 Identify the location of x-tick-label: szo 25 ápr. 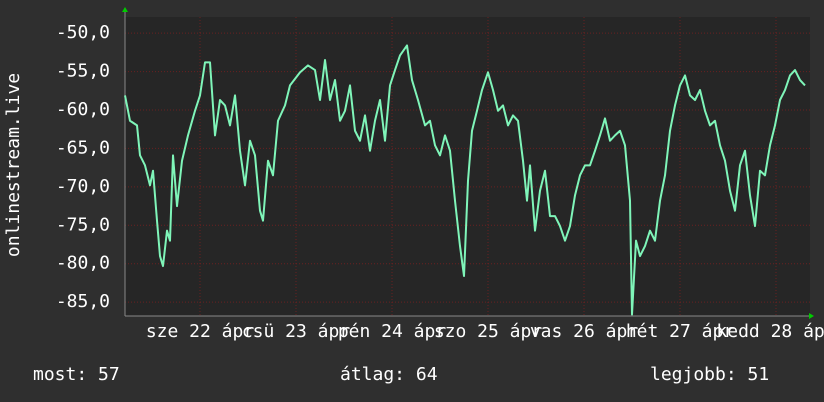
(488, 331).